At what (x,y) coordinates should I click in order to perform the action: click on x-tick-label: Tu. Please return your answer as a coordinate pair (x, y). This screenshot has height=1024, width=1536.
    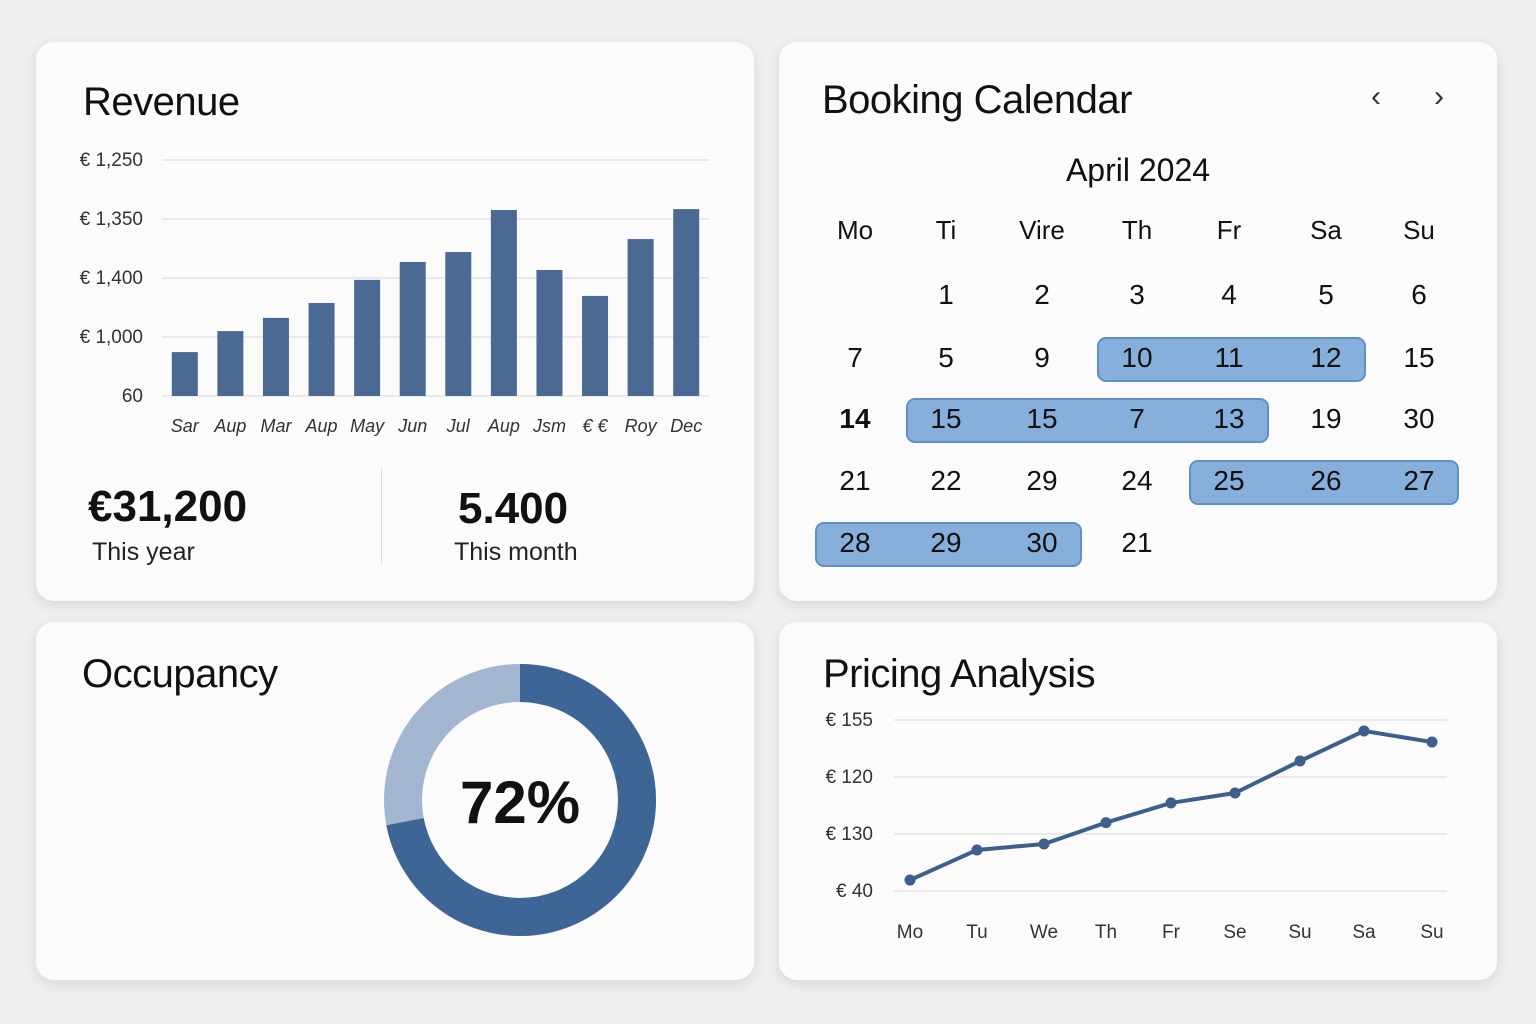
    Looking at the image, I should click on (976, 932).